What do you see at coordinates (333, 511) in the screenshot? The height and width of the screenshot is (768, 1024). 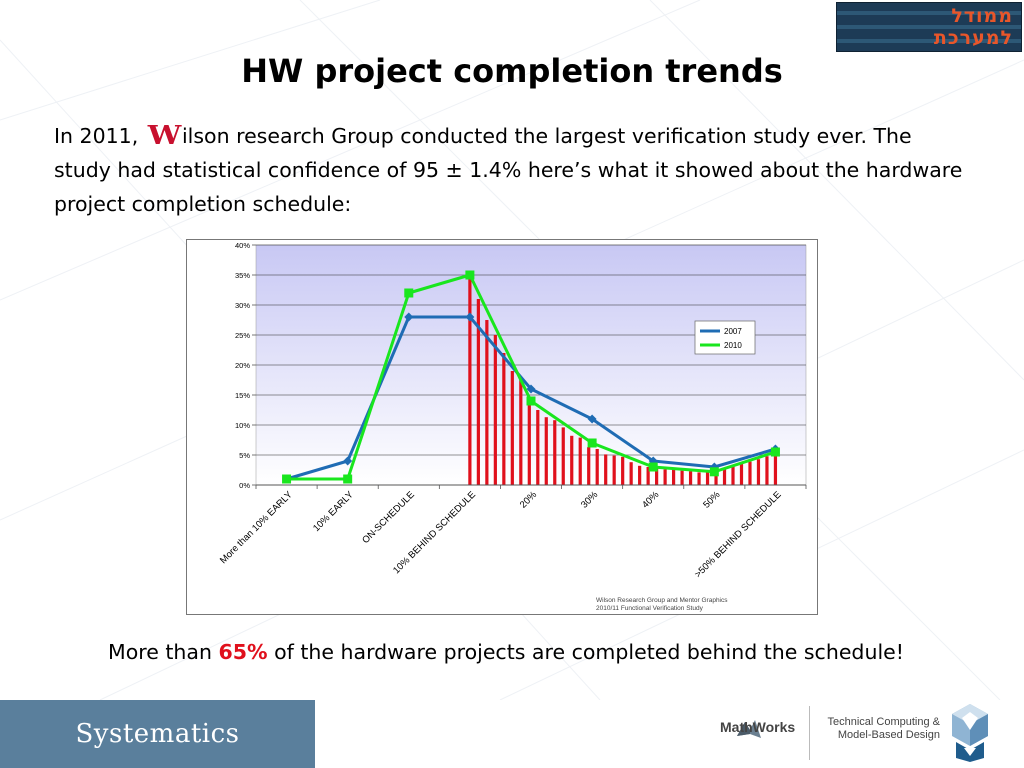 I see `x-tick-label: 10% EARLY` at bounding box center [333, 511].